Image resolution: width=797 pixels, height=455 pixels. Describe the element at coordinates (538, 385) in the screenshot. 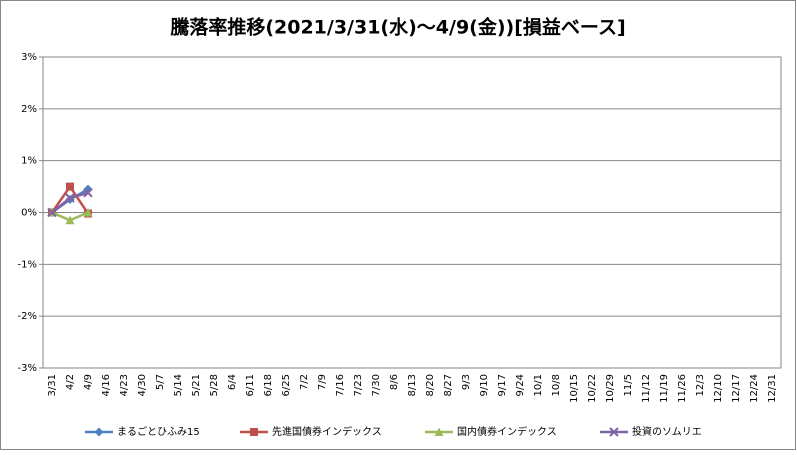

I see `x-tick-label: 10/1` at that location.